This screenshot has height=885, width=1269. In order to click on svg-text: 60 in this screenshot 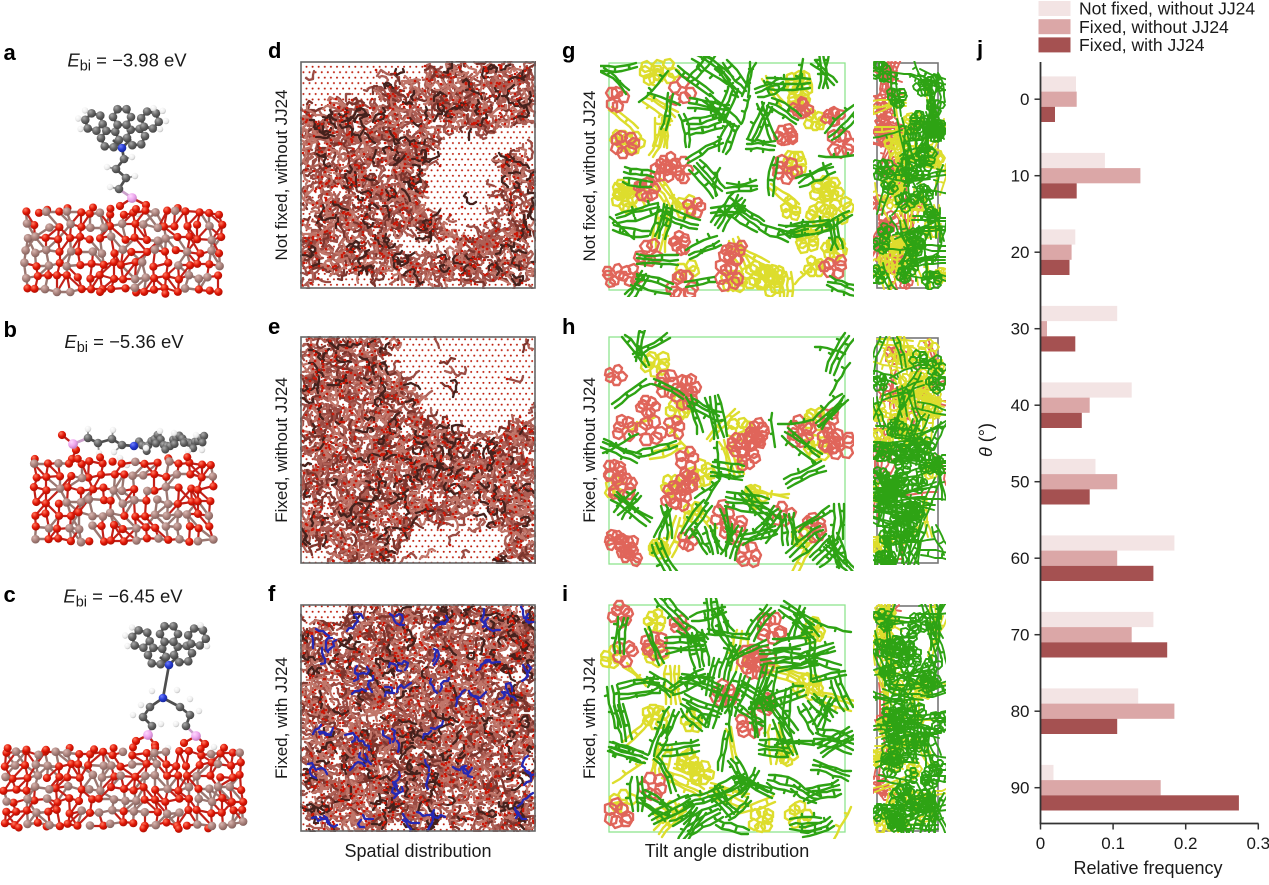, I will do `click(1020, 558)`.